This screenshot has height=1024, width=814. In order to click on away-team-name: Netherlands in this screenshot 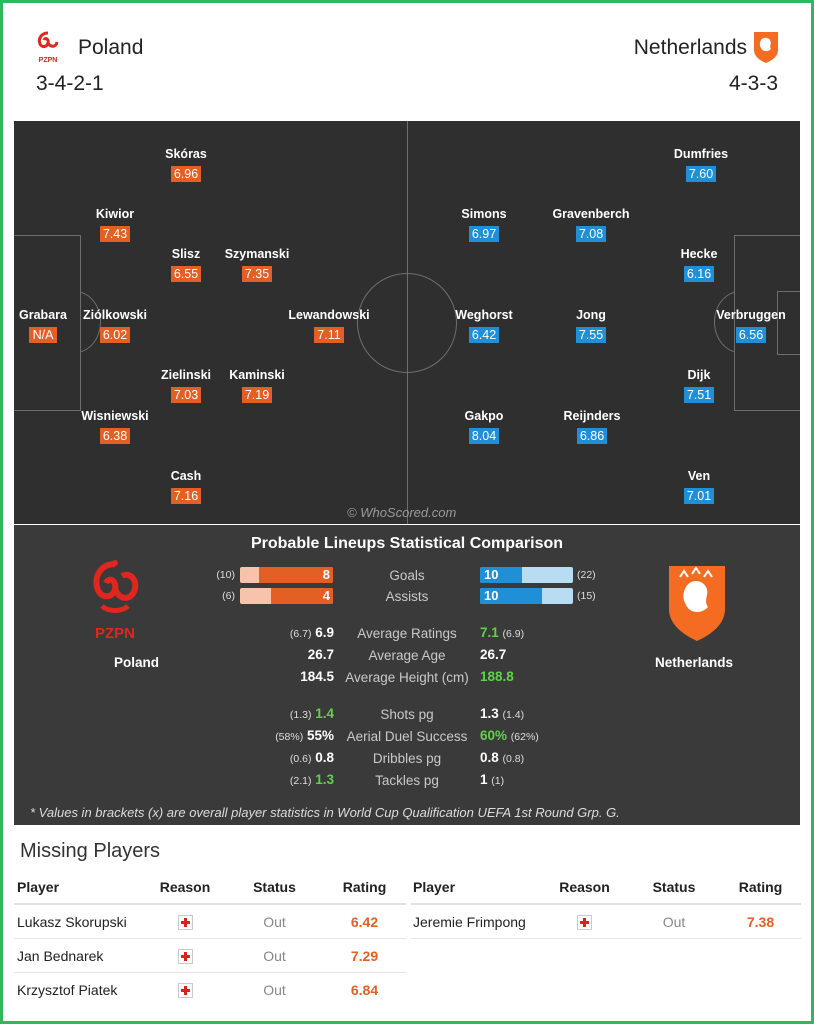, I will do `click(690, 47)`.